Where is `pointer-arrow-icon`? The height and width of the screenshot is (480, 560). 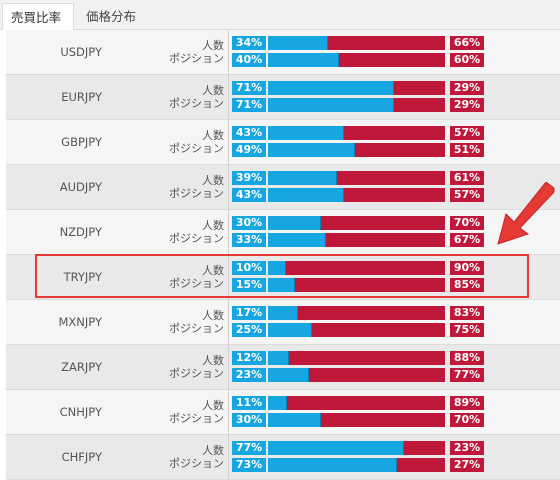 pointer-arrow-icon is located at coordinates (526, 213).